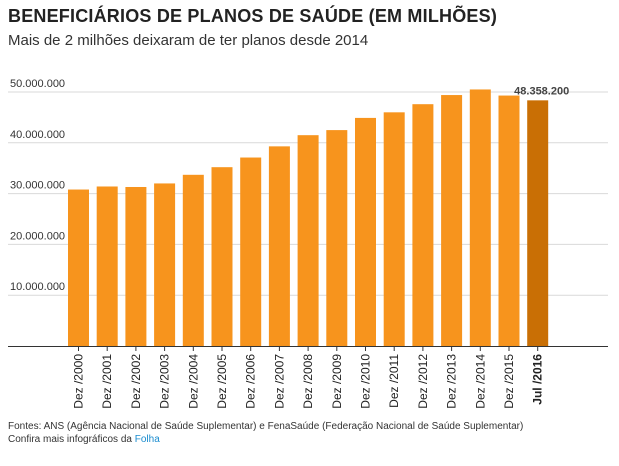  I want to click on y-tick-label: 20.000.000, so click(37, 236).